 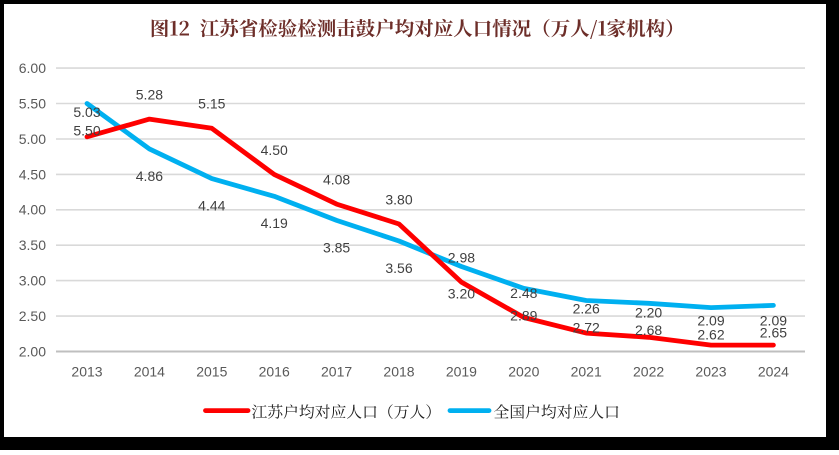 What do you see at coordinates (398, 199) in the screenshot?
I see `svg-text: 3.80` at bounding box center [398, 199].